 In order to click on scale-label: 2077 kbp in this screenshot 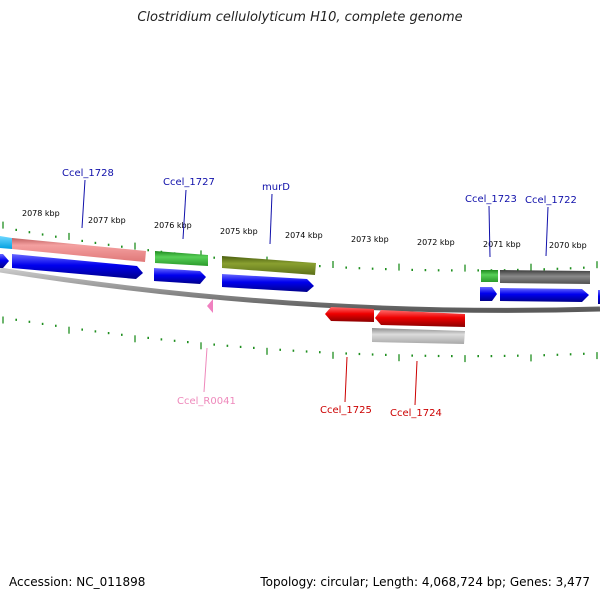, I will do `click(107, 220)`.